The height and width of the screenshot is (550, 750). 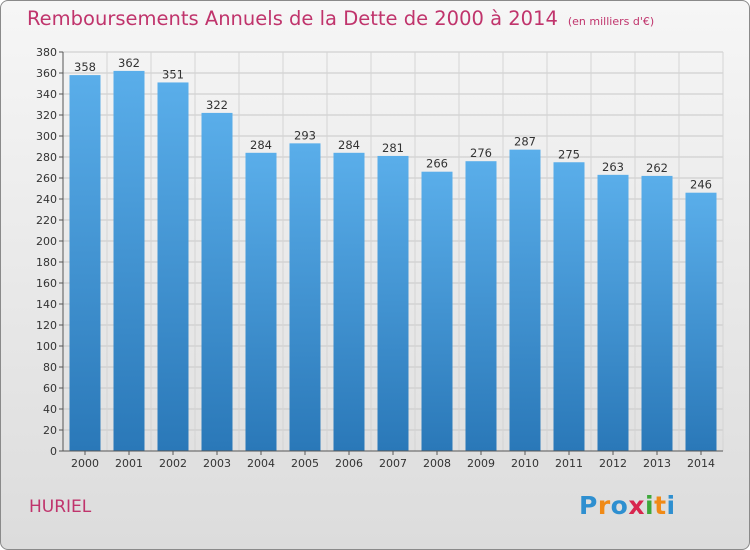 What do you see at coordinates (481, 306) in the screenshot?
I see `bar-2009` at bounding box center [481, 306].